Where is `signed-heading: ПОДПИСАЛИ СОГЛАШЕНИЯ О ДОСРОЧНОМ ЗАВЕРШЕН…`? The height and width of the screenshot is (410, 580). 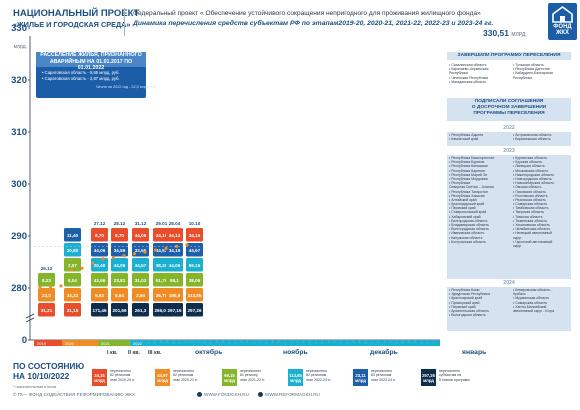 signed-heading: ПОДПИСАЛИ СОГЛАШЕНИЯ О ДОСРОЧНОМ ЗАВЕРШЕН… is located at coordinates (509, 109).